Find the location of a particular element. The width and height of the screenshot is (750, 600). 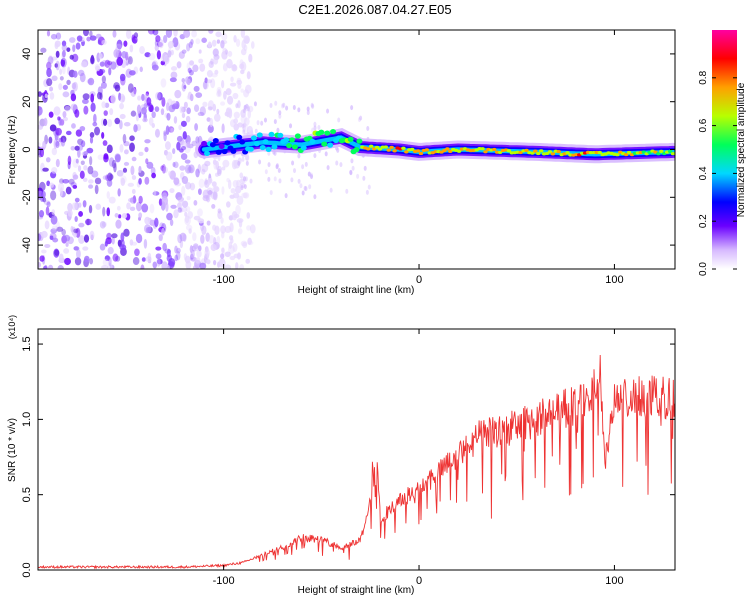

snr-ytick-label: 0.0 is located at coordinates (27, 569).